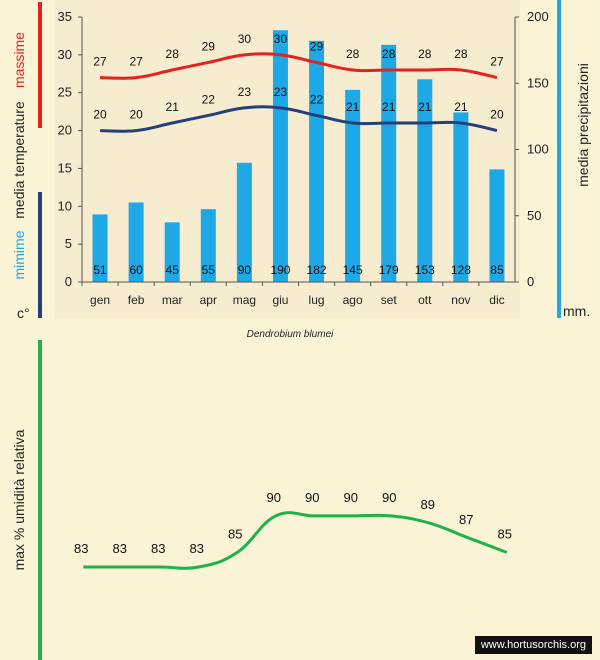 Image resolution: width=600 pixels, height=660 pixels. What do you see at coordinates (317, 270) in the screenshot?
I see `rain-value-label: 182` at bounding box center [317, 270].